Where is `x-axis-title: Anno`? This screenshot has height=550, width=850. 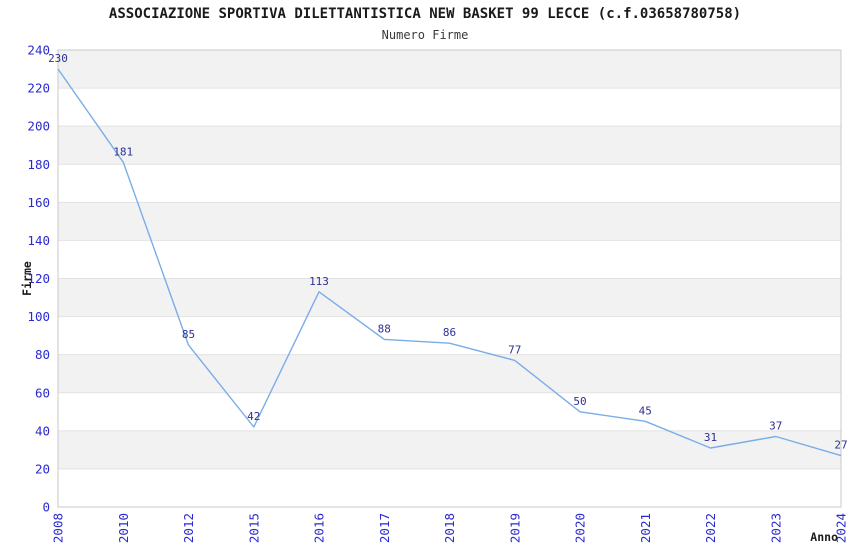 x-axis-title: Anno is located at coordinates (824, 537).